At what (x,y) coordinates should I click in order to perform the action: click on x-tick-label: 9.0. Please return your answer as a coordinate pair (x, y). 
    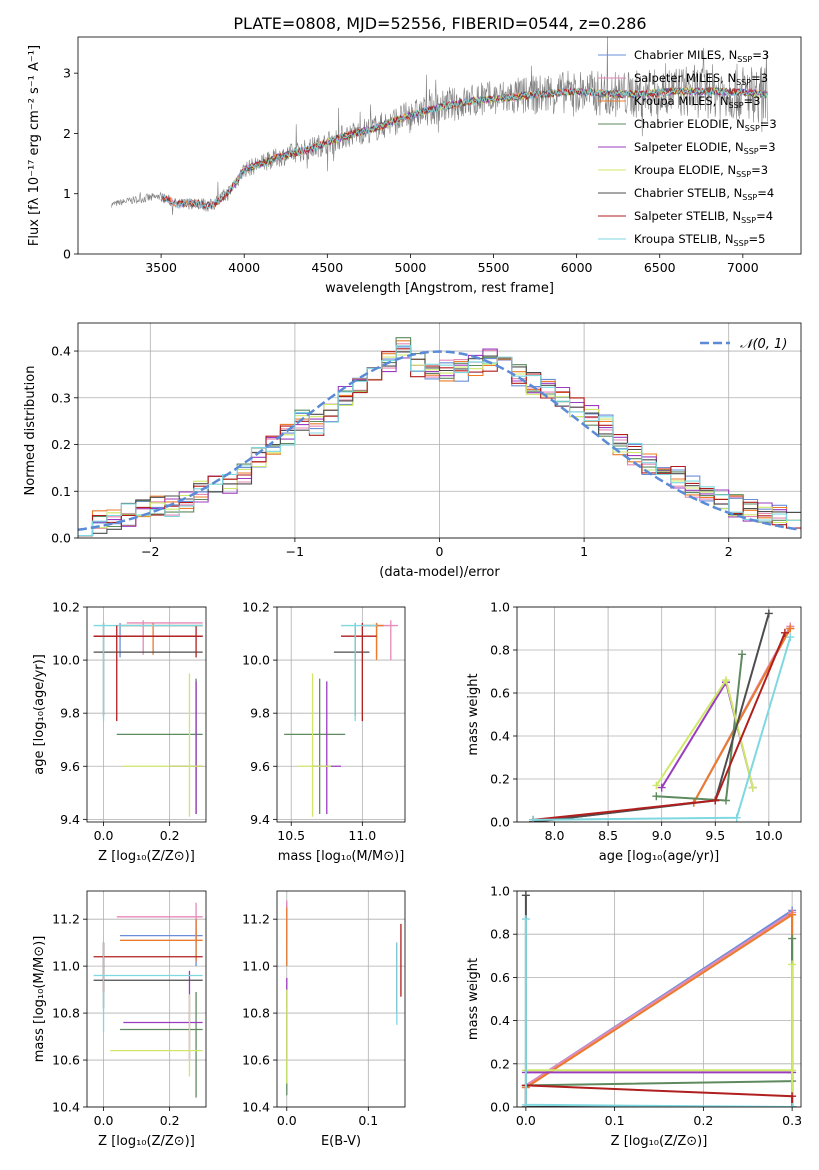
    Looking at the image, I should click on (662, 835).